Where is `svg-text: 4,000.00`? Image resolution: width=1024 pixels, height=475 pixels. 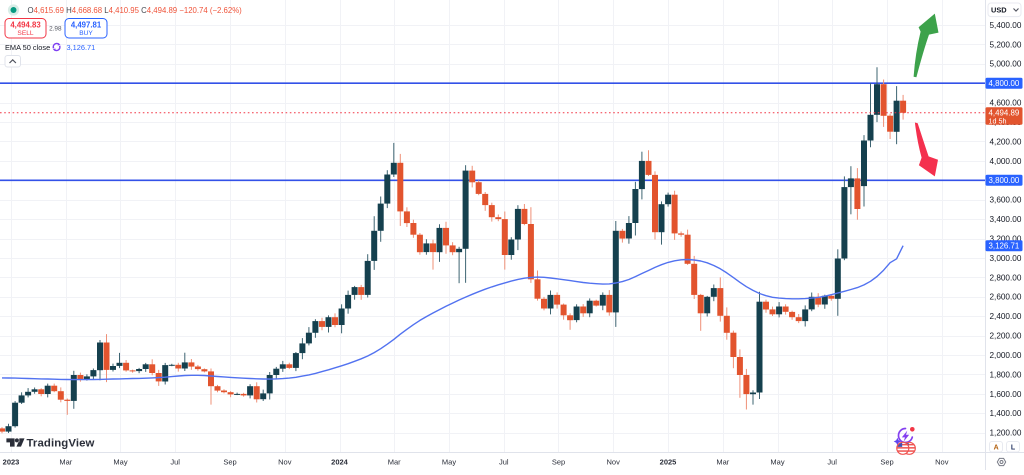
svg-text: 4,000.00 is located at coordinates (1006, 161).